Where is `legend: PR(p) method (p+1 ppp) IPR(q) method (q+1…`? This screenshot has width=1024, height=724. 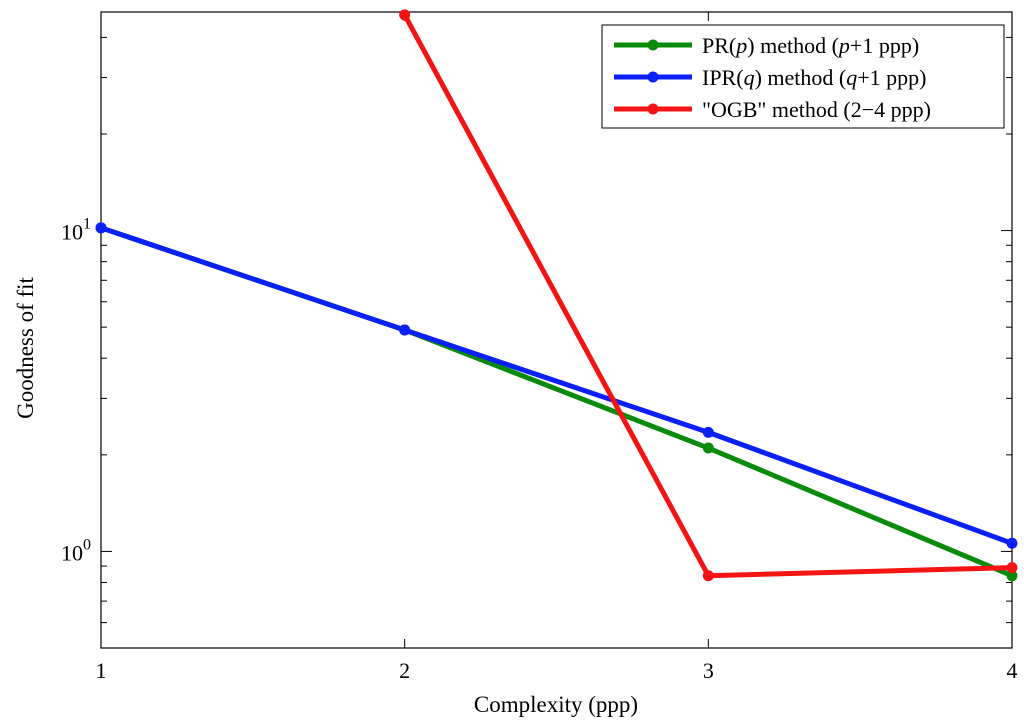 legend: PR(p) method (p+1 ppp) IPR(q) method (q+1… is located at coordinates (803, 76).